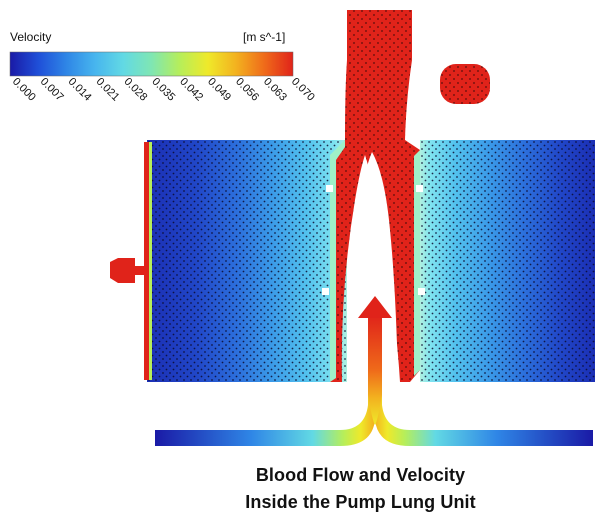  Describe the element at coordinates (247, 90) in the screenshot. I see `colorbar-tick-label: 0.056` at that location.